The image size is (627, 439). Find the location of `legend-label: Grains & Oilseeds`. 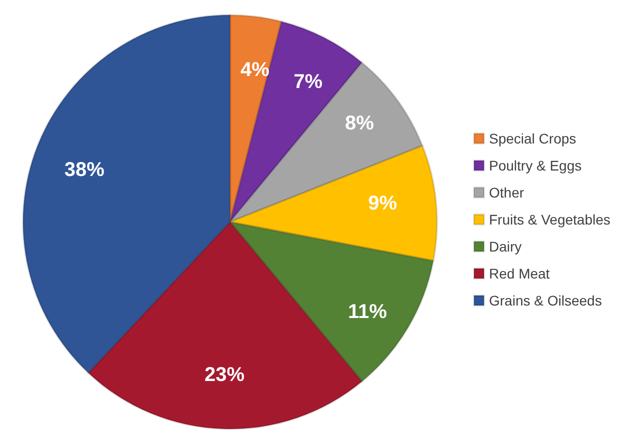

legend-label: Grains & Oilseeds is located at coordinates (545, 300).